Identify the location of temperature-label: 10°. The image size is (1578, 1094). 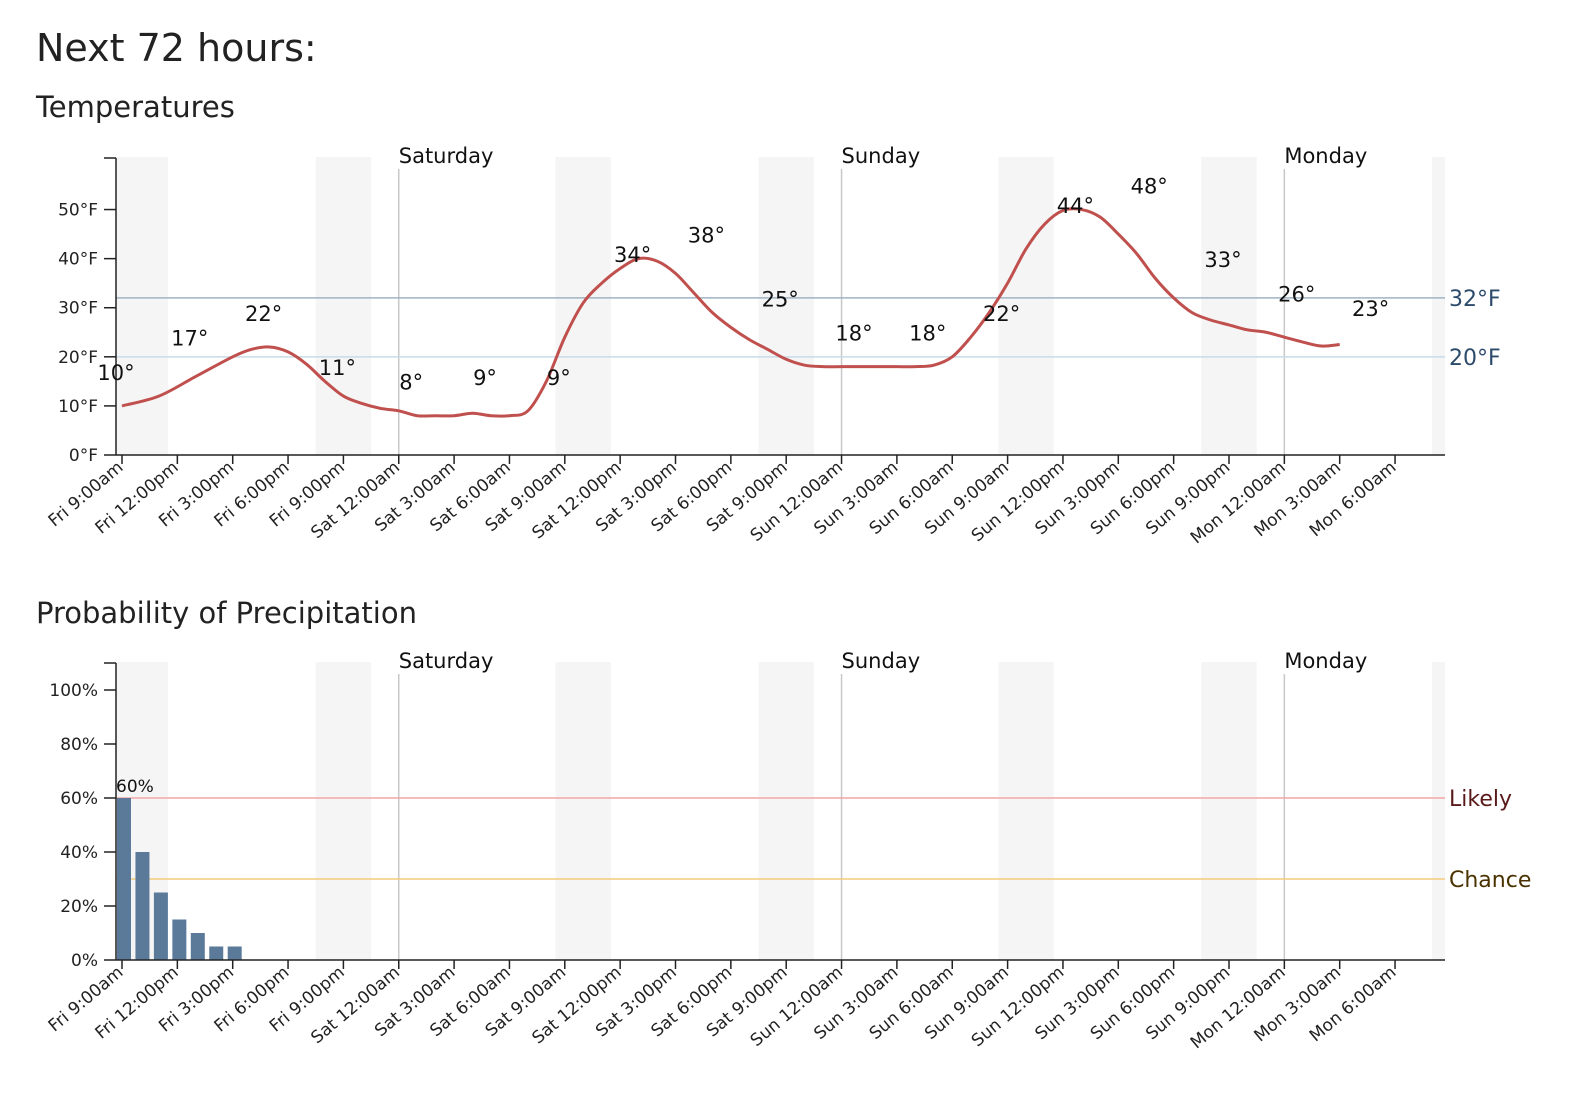
(115, 373).